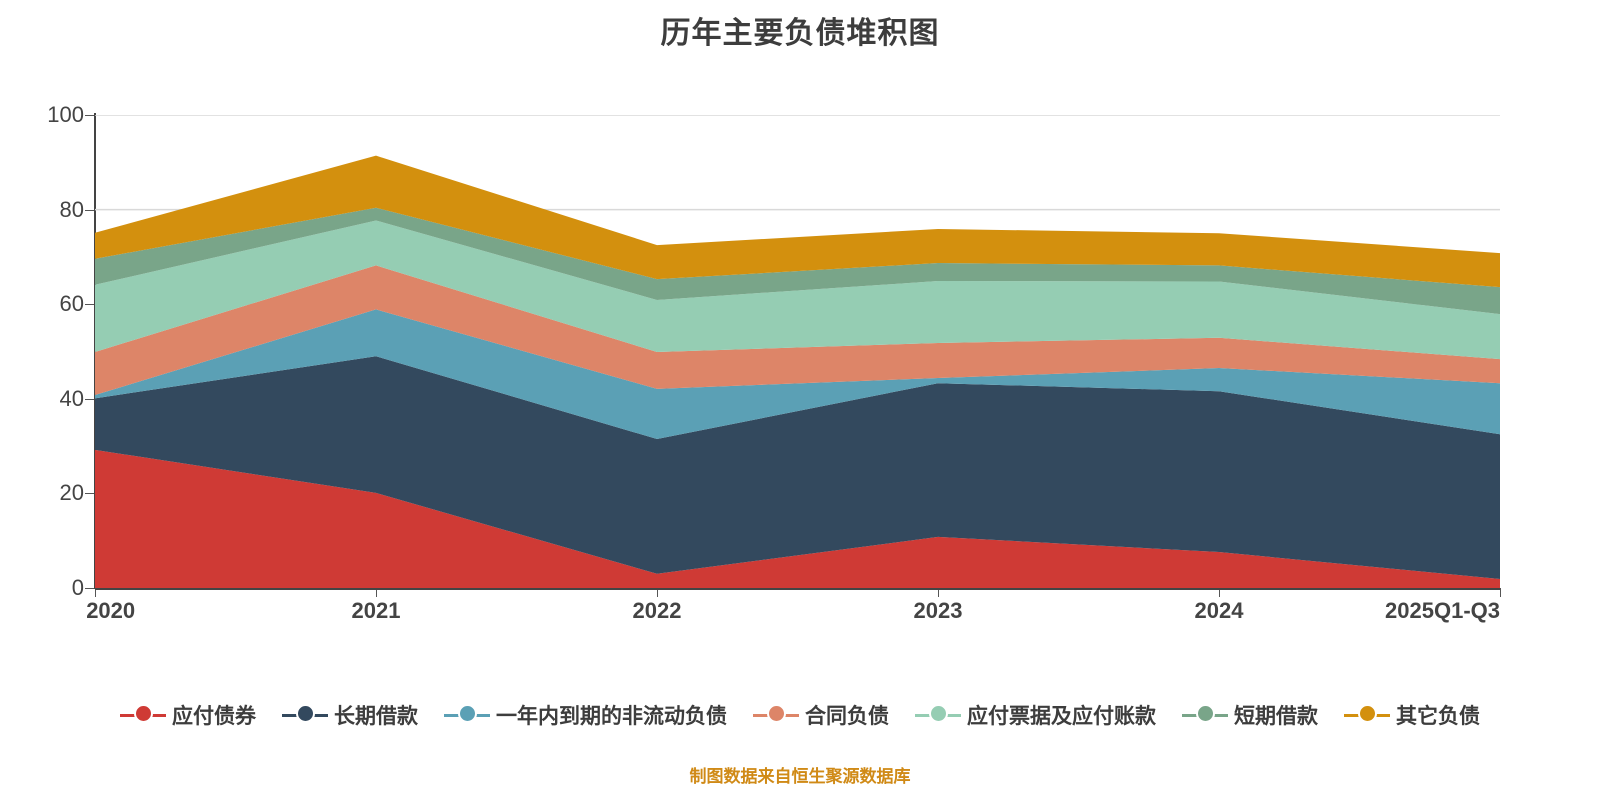  I want to click on y-tick-label: 0, so click(77, 587).